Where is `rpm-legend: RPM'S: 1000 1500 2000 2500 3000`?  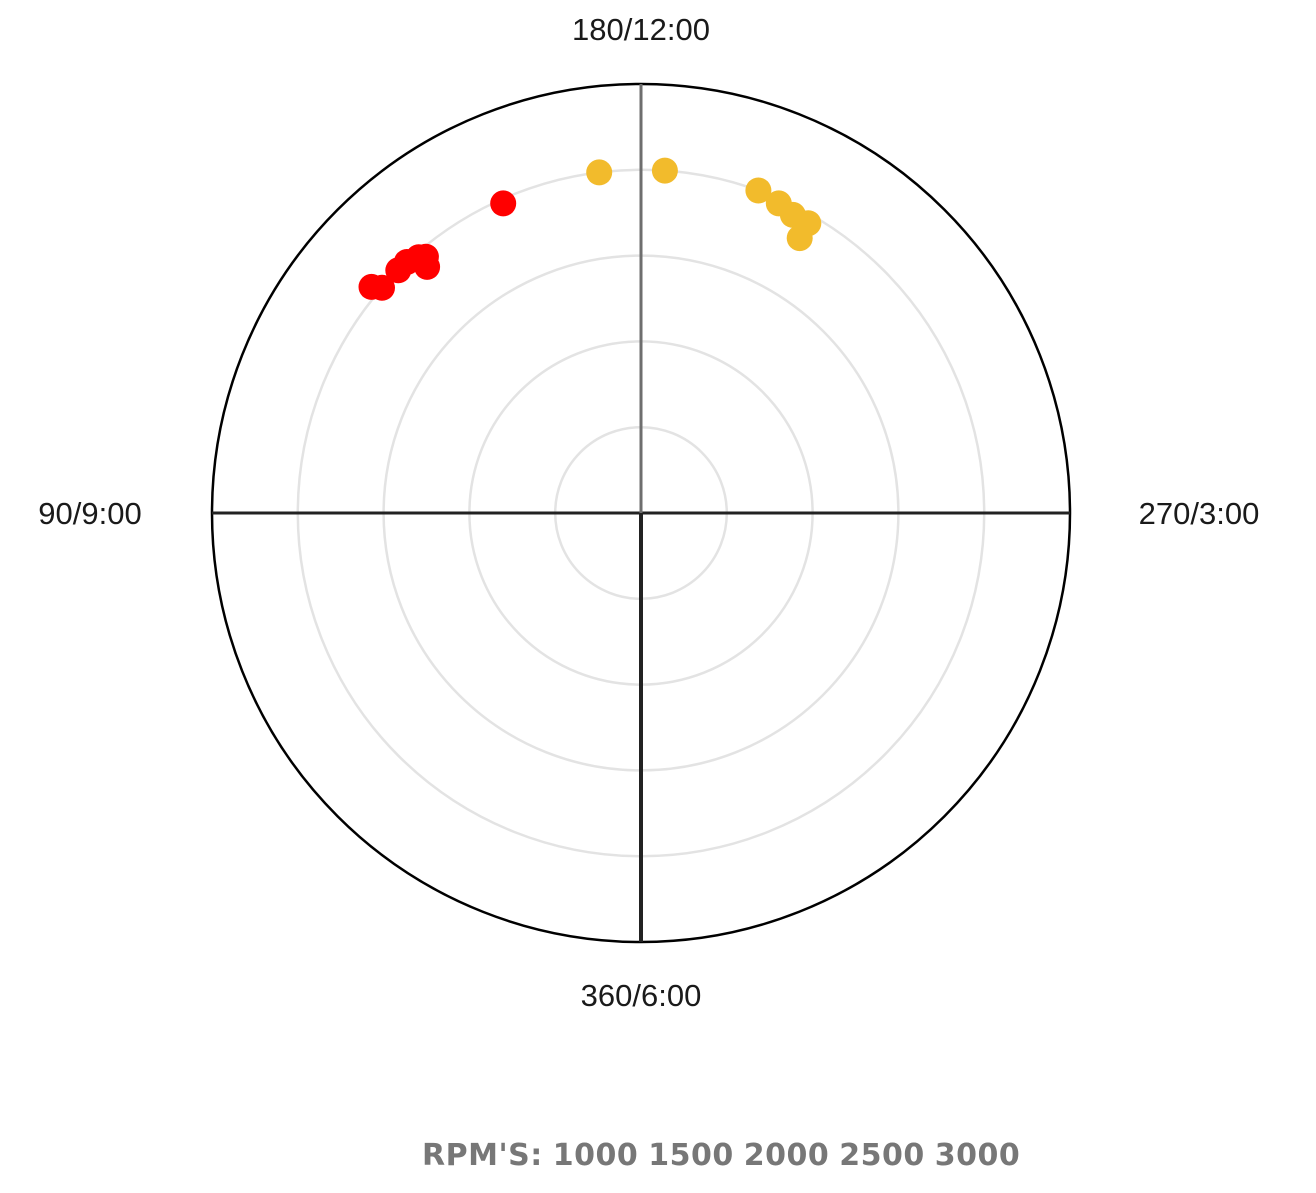 rpm-legend: RPM'S: 1000 1500 2000 2500 3000 is located at coordinates (721, 1155).